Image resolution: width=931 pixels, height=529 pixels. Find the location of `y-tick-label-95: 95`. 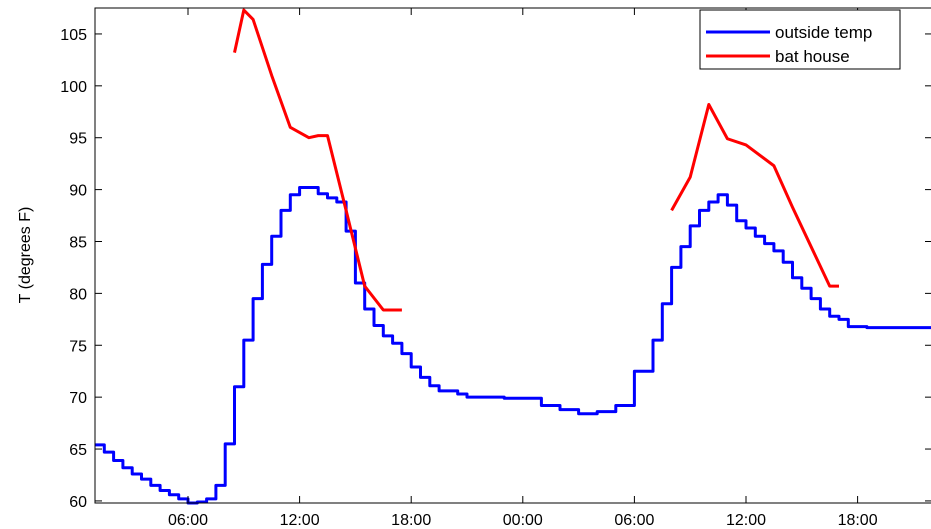

y-tick-label-95: 95 is located at coordinates (78, 139).